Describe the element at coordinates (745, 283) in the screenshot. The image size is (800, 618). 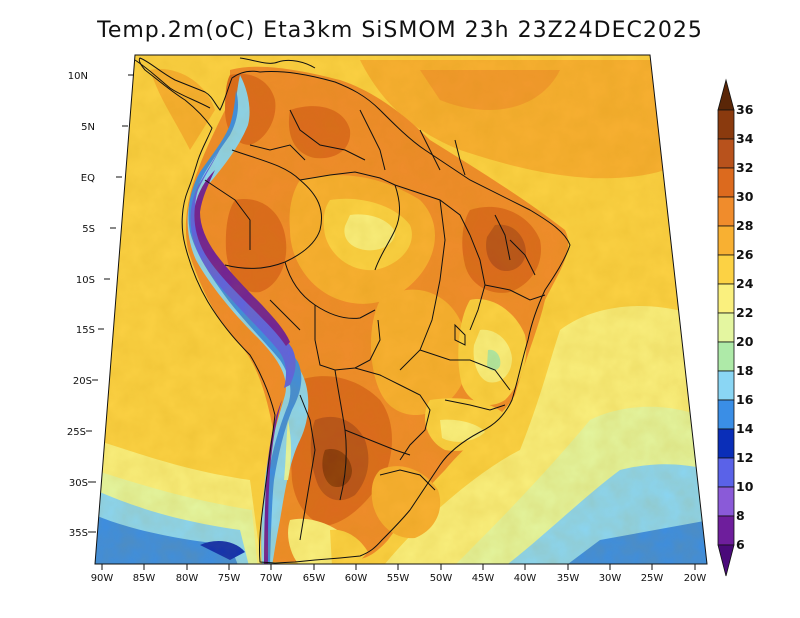
I see `colorbar-label-24: 24` at that location.